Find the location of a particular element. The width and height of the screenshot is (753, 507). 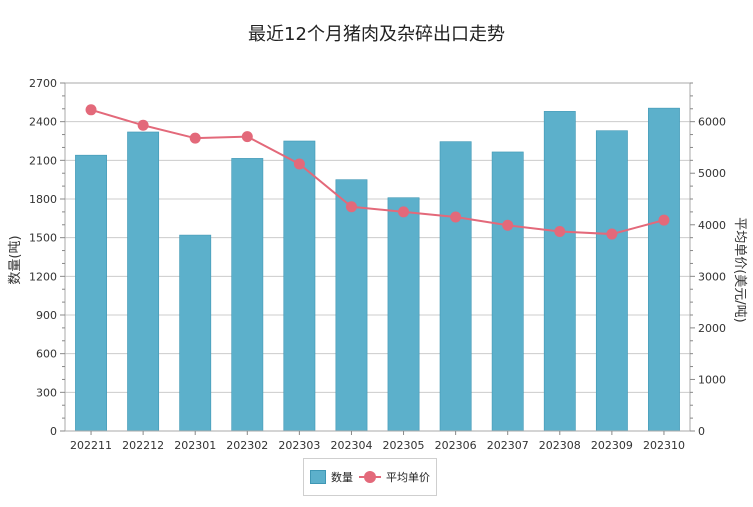

legend-label-price: 平均单价 is located at coordinates (408, 477).